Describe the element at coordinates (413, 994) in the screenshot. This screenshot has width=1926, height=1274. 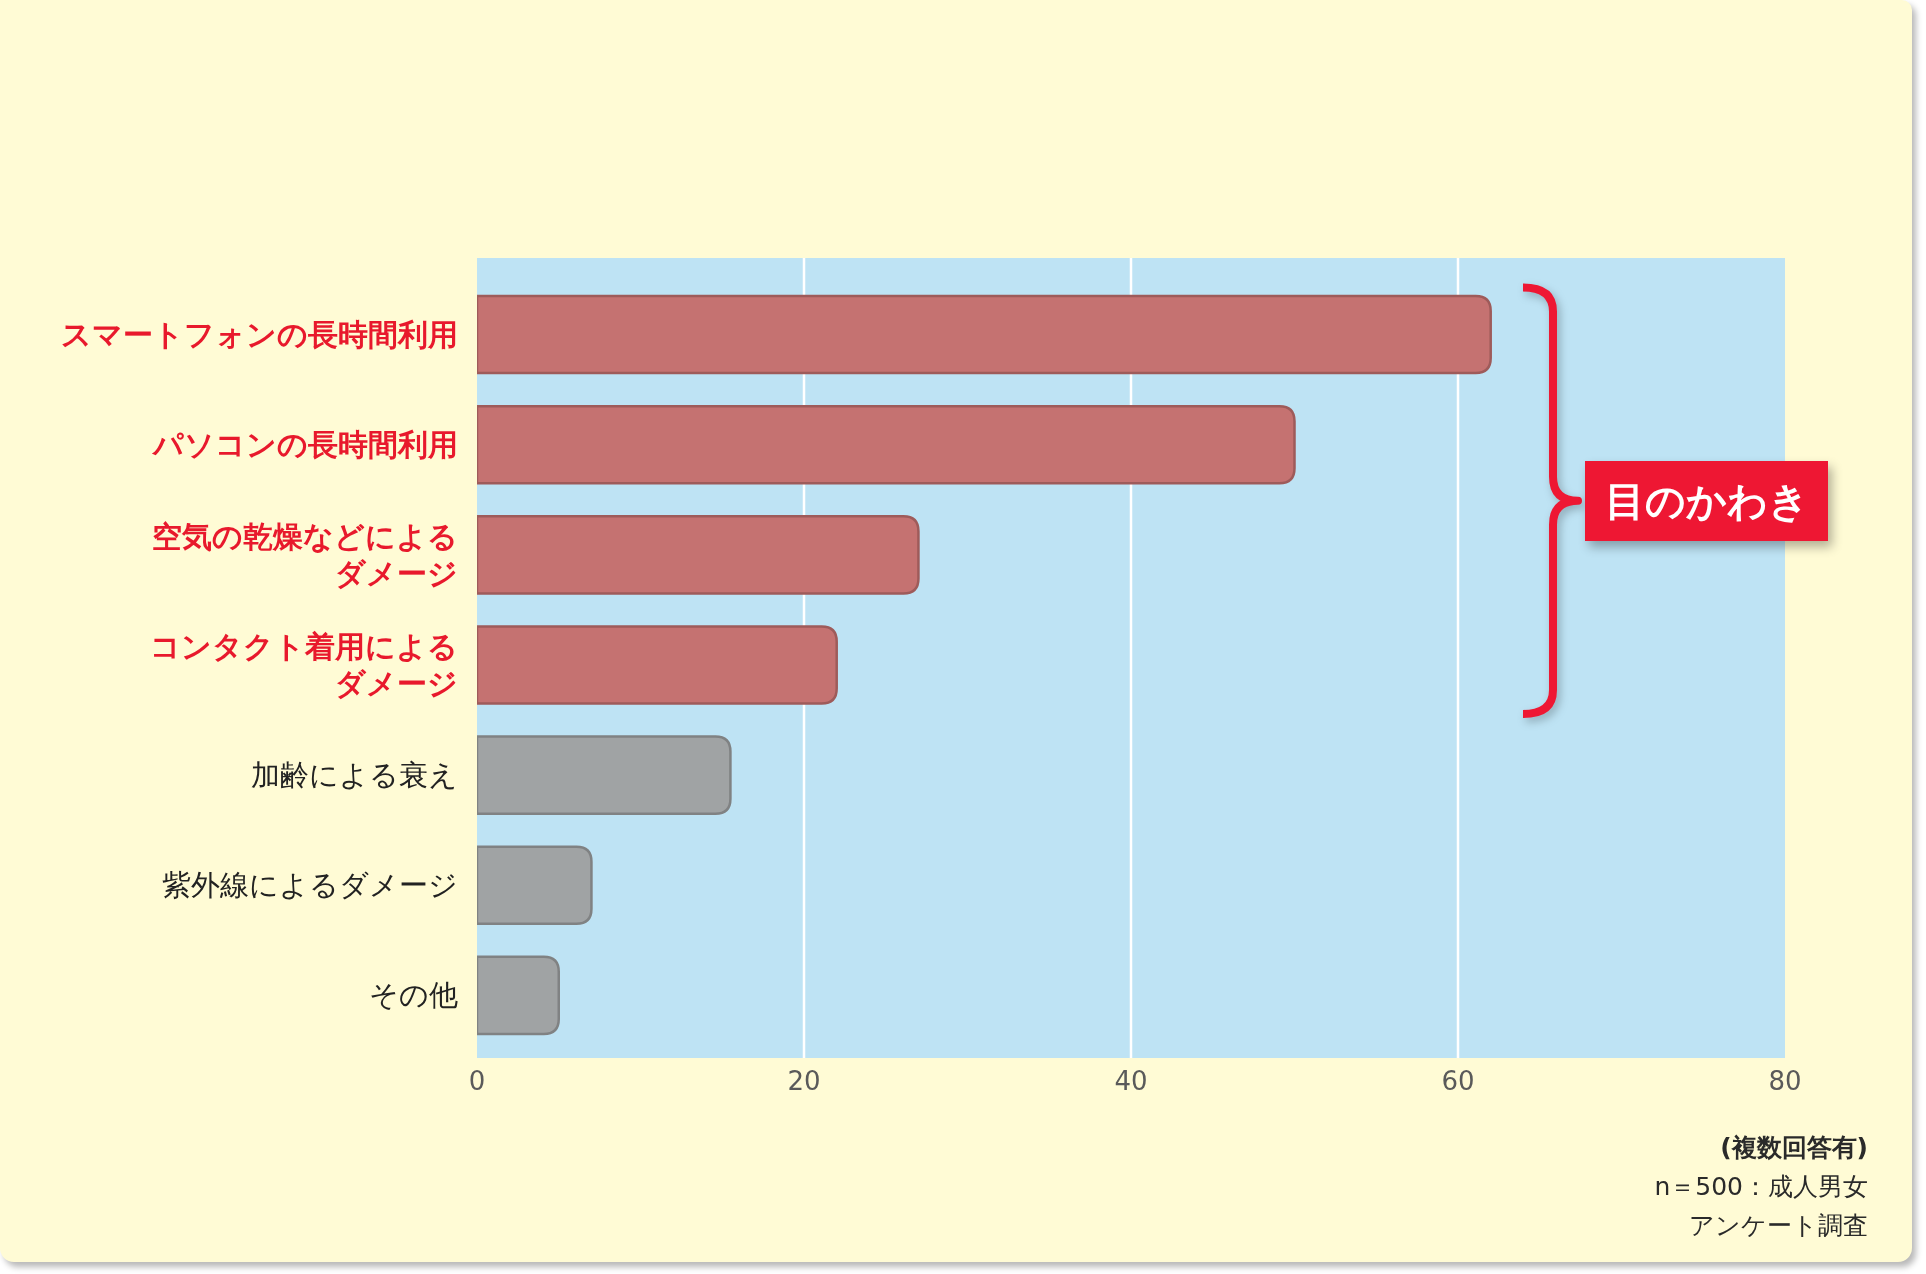
I see `y-tick-label: その他` at that location.